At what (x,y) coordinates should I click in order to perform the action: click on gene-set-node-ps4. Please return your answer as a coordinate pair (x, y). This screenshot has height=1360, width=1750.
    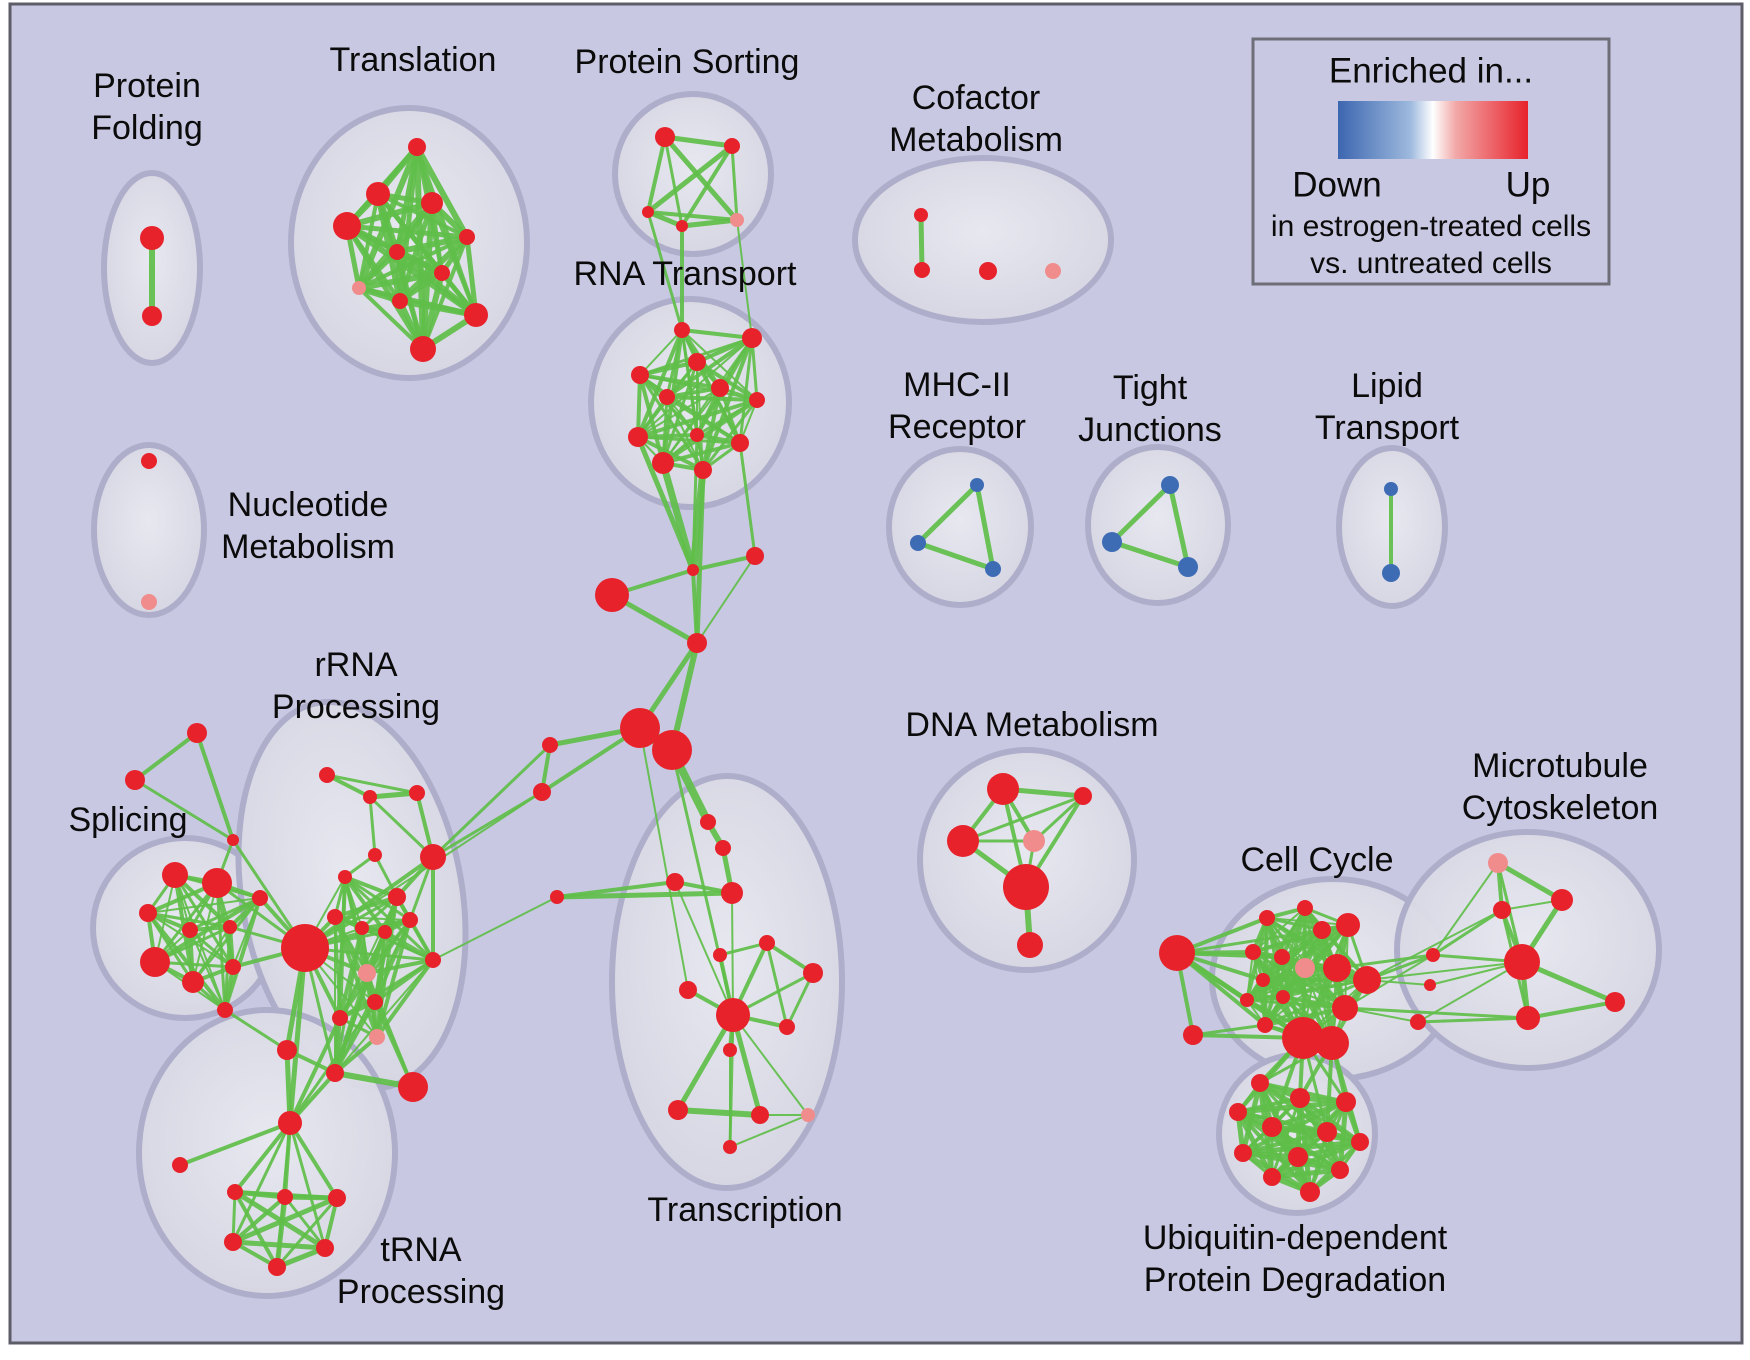
    Looking at the image, I should click on (682, 226).